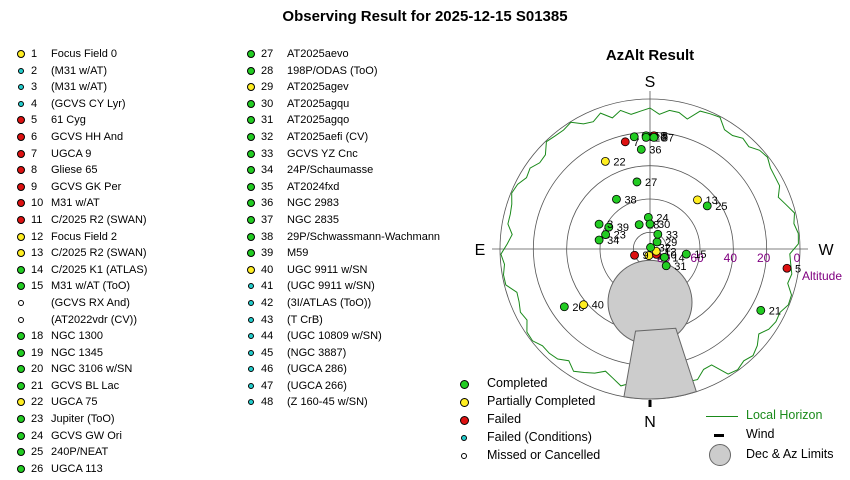  I want to click on target-name: 61 Cyg, so click(68, 120).